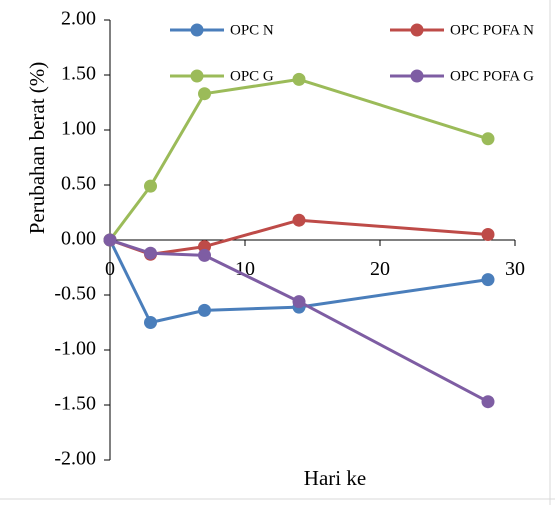  I want to click on x-axis-title: Hari ke, so click(335, 478).